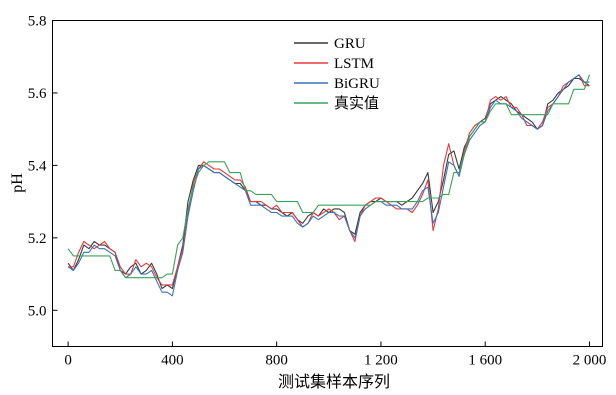  I want to click on legend-label: LSTM, so click(354, 64).